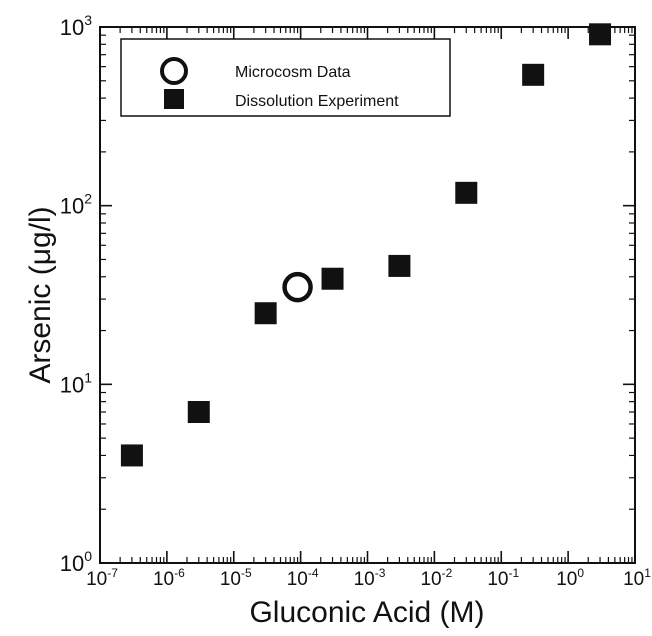 This screenshot has height=636, width=652. I want to click on x-tick-label: 10⁻³, so click(370, 578).